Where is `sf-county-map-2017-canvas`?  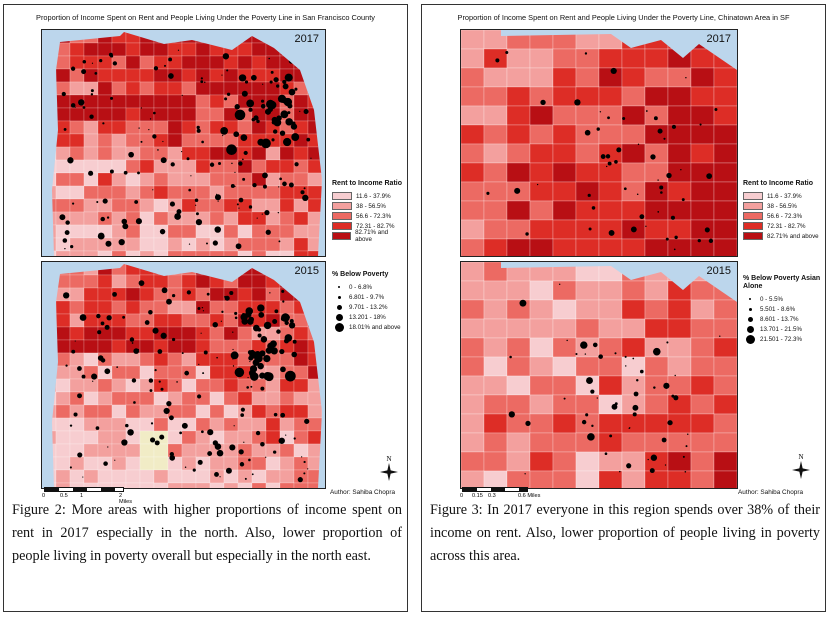
sf-county-map-2017-canvas is located at coordinates (187, 144).